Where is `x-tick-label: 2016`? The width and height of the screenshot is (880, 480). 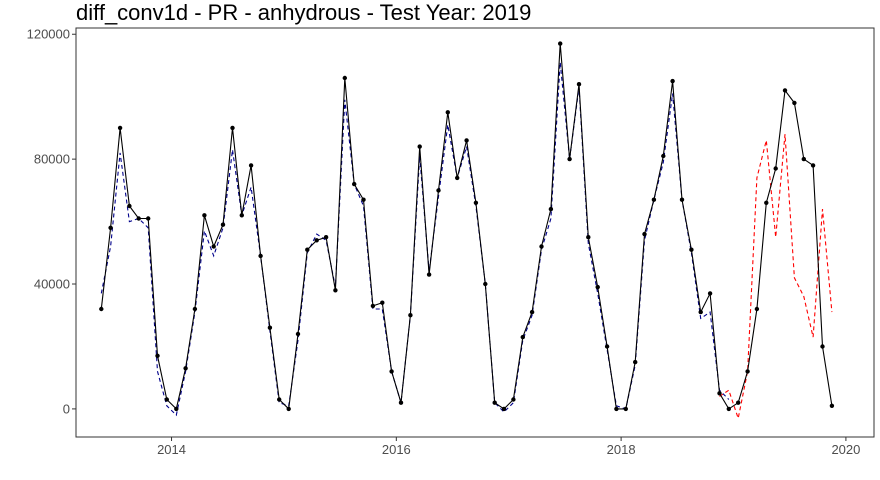 x-tick-label: 2016 is located at coordinates (396, 449).